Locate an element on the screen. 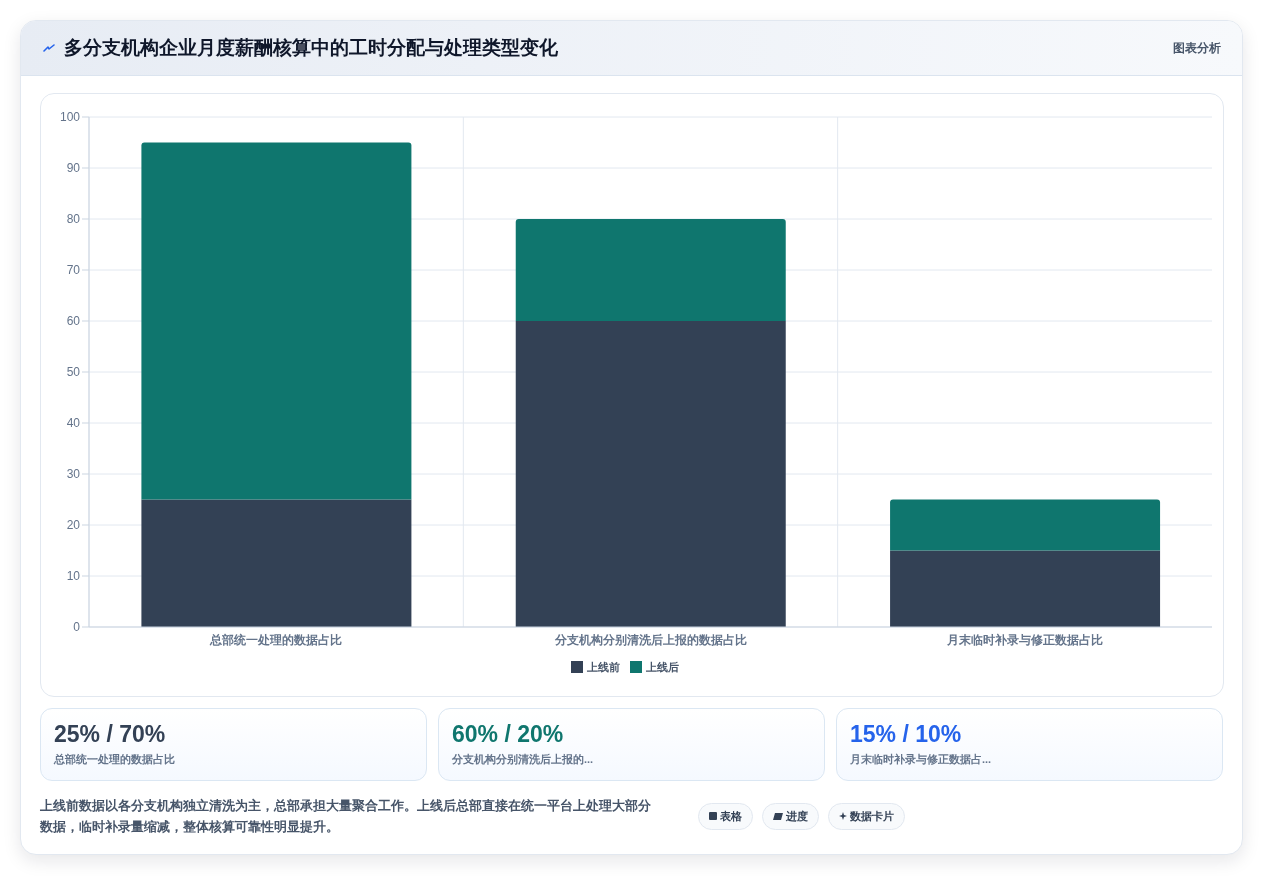  legend-label: 上线前 is located at coordinates (603, 667).